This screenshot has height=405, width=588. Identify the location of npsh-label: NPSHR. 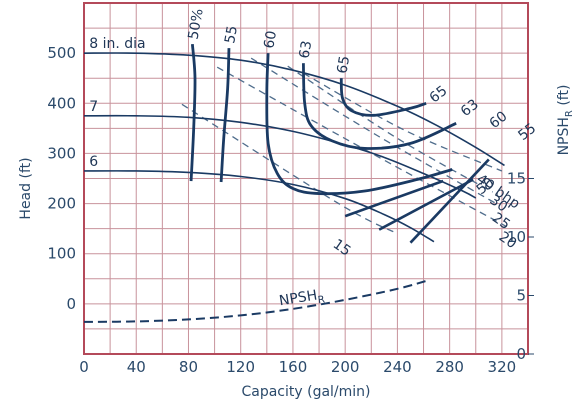
(302, 299).